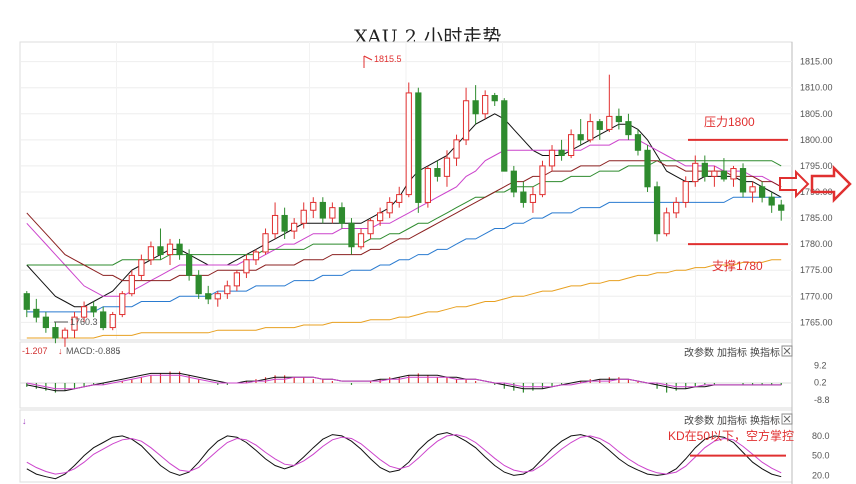 This screenshot has height=484, width=856. Describe the element at coordinates (732, 352) in the screenshot. I see `macd-add-indicator-button: 加指标` at that location.